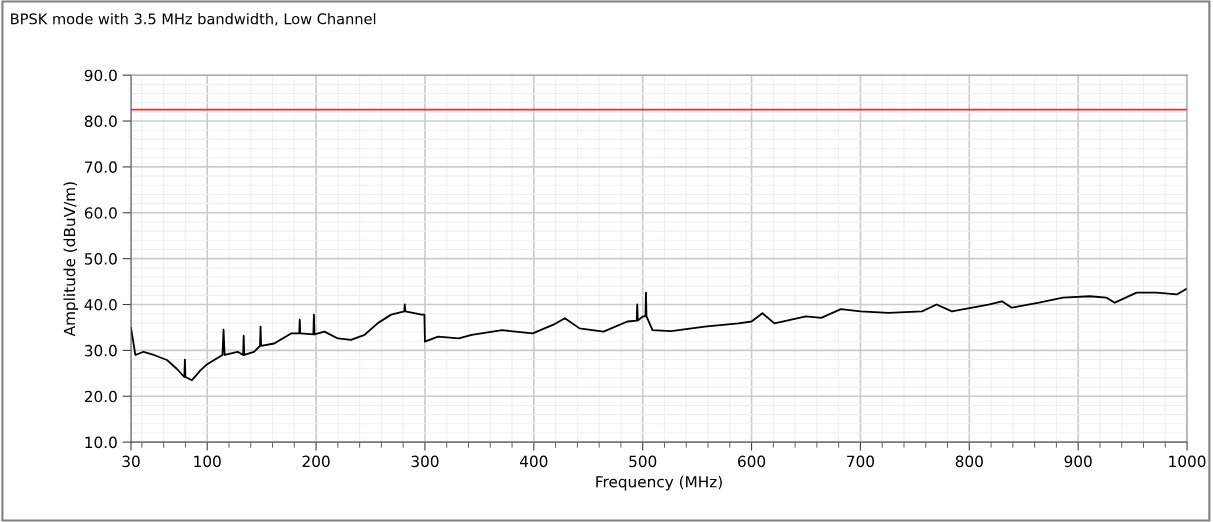 This screenshot has width=1213, height=522. What do you see at coordinates (100, 259) in the screenshot?
I see `y-tick-label: 50.0` at bounding box center [100, 259].